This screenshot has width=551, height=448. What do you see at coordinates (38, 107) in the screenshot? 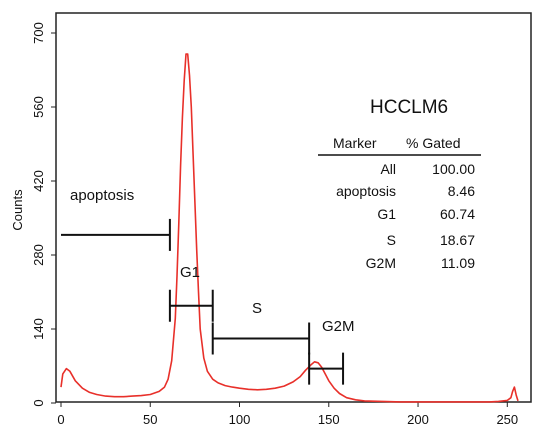
I see `y-tick-label: 560` at bounding box center [38, 107].